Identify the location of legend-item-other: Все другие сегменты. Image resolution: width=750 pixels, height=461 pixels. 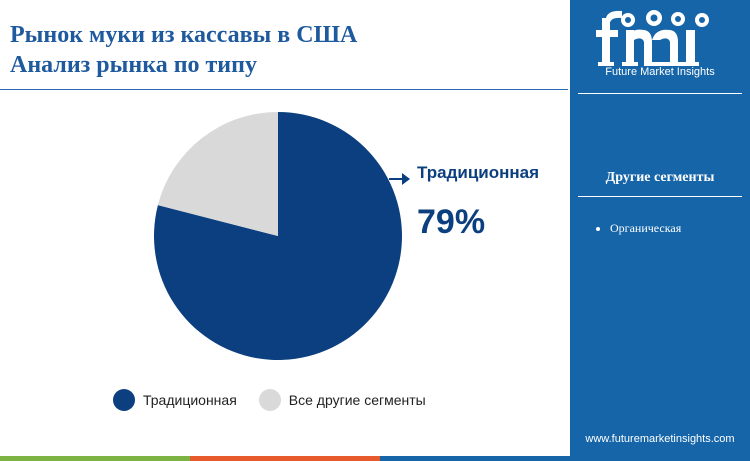
(342, 400).